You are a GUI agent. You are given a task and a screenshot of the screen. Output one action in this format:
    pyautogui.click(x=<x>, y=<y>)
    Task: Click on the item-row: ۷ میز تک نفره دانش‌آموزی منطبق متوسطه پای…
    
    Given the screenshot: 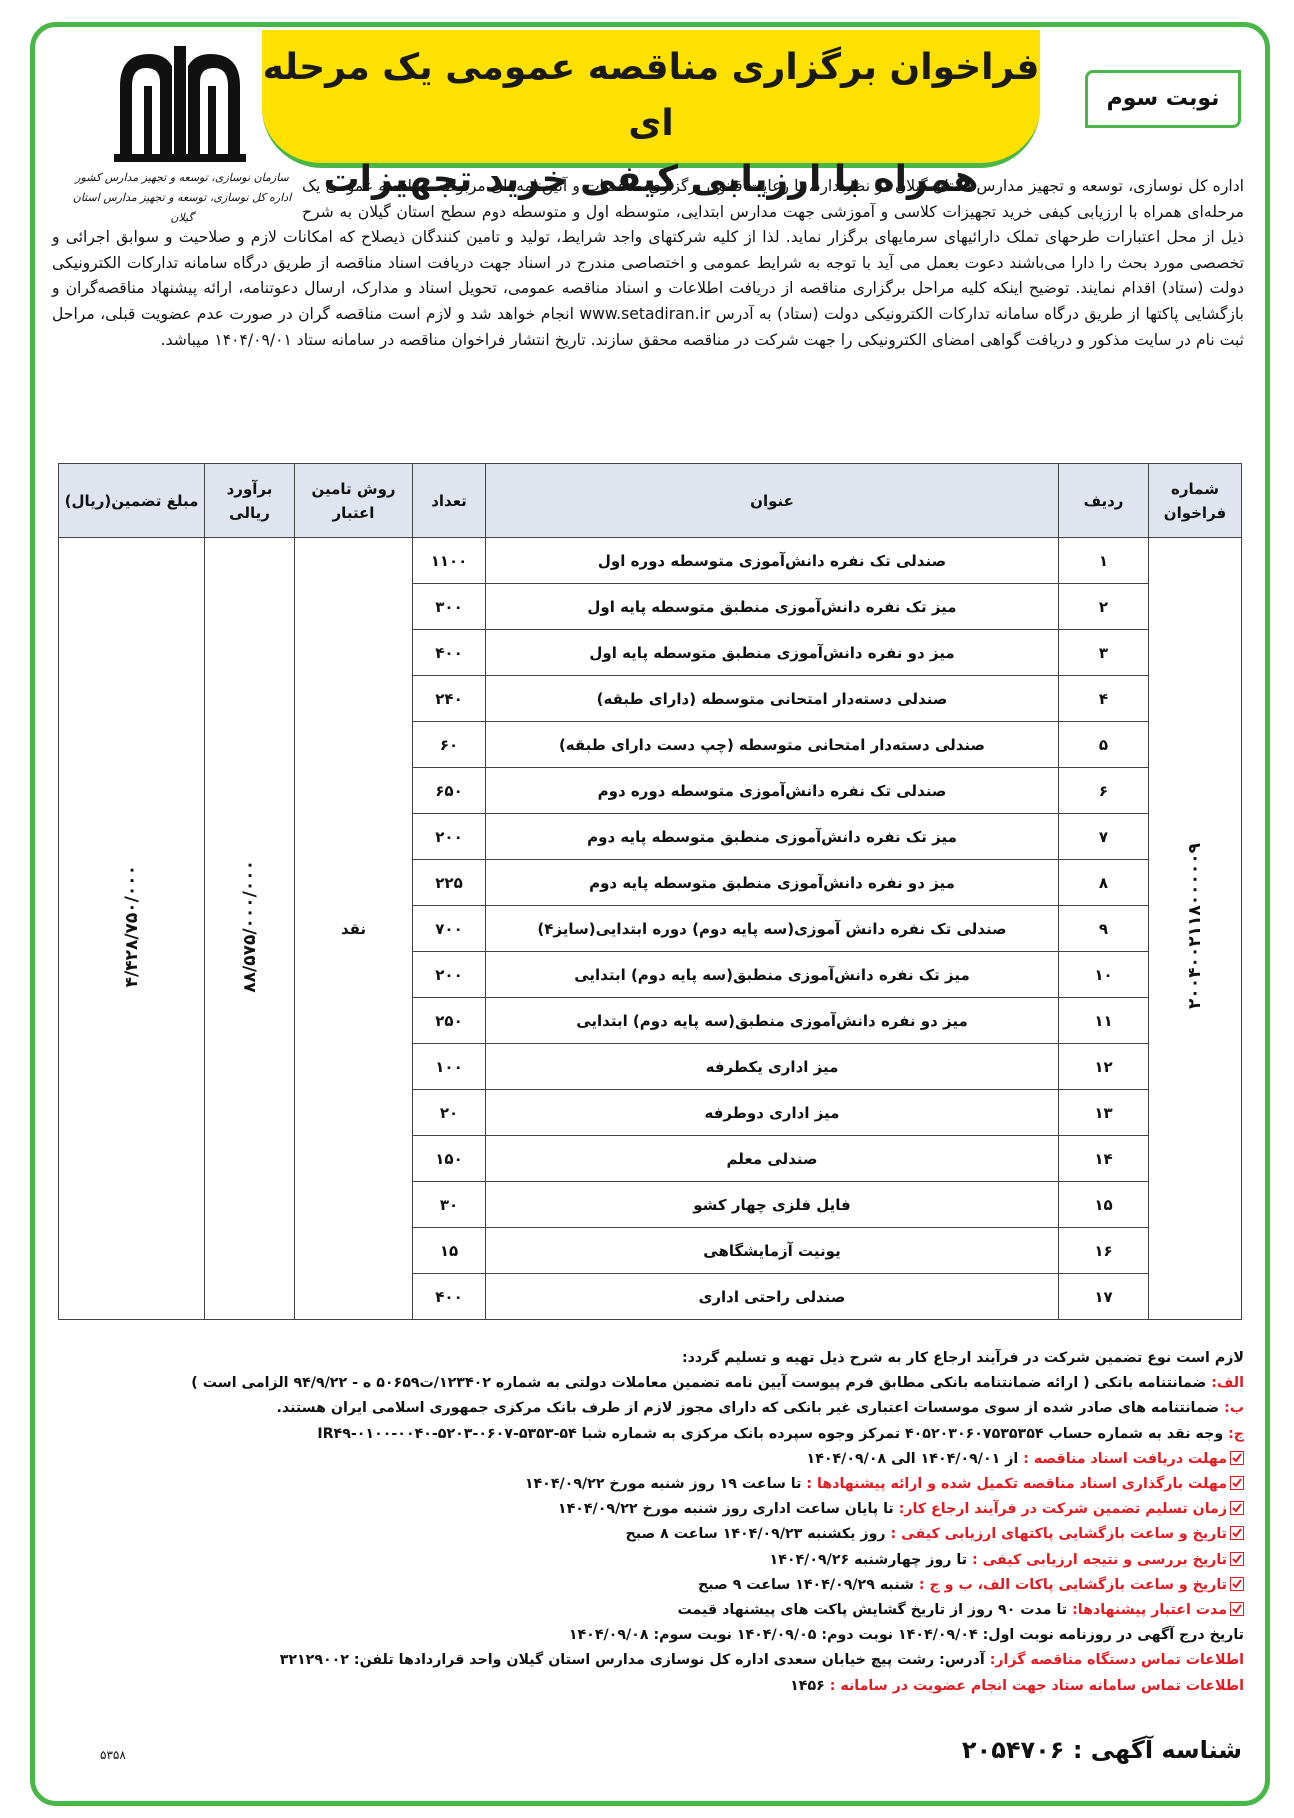 What is the action you would take?
    pyautogui.click(x=650, y=836)
    